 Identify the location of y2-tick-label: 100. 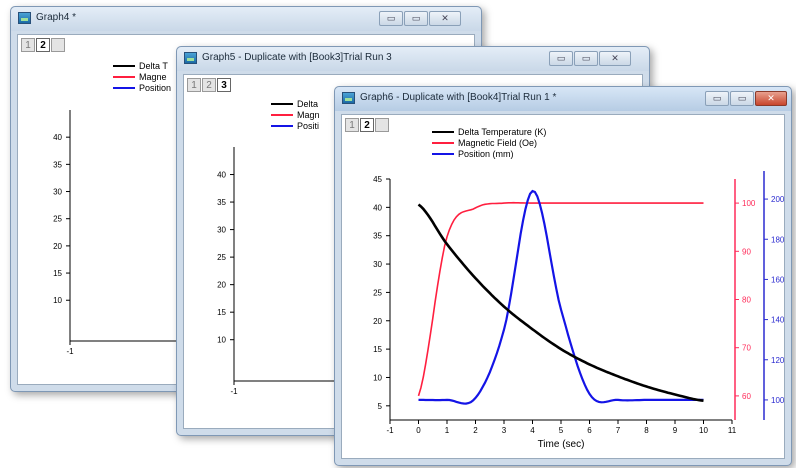
(749, 203).